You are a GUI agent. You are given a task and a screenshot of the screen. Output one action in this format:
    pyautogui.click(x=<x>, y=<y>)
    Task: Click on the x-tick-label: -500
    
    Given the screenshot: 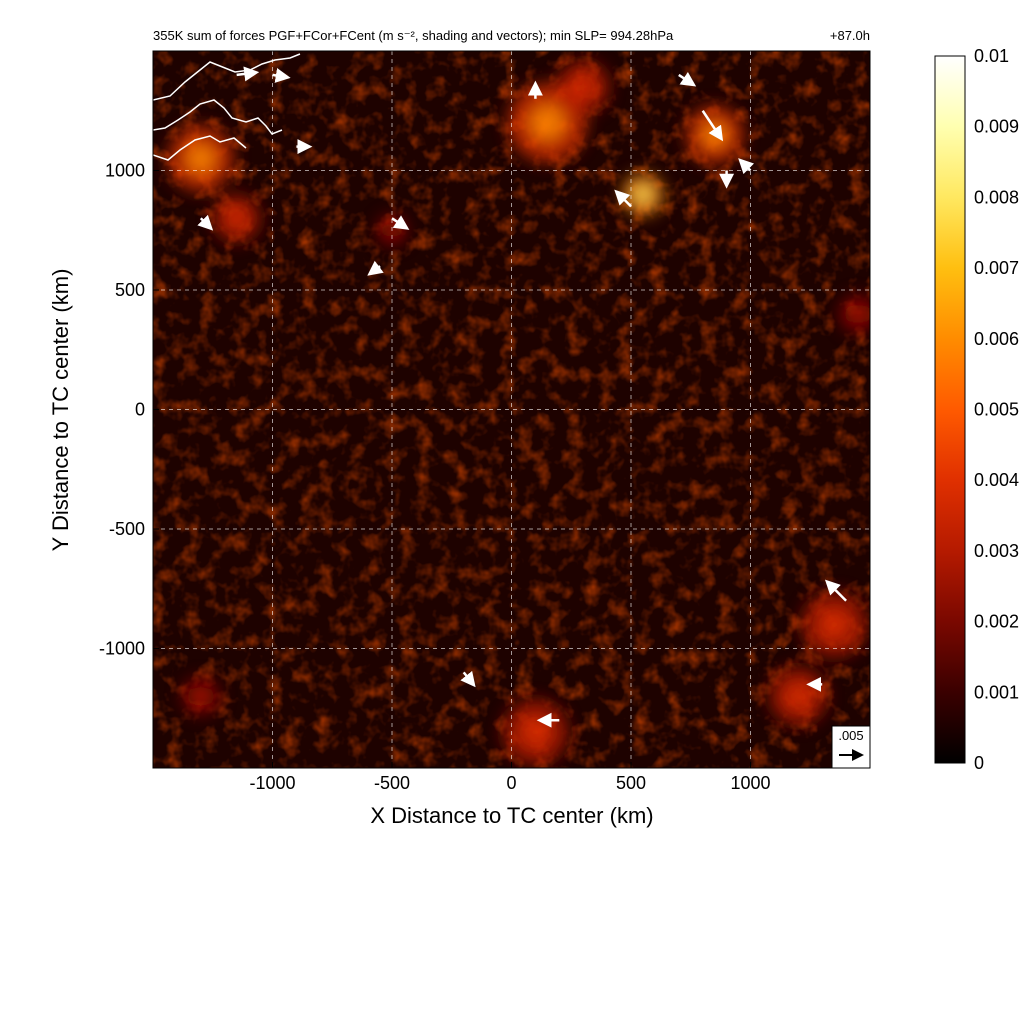 What is the action you would take?
    pyautogui.click(x=392, y=783)
    